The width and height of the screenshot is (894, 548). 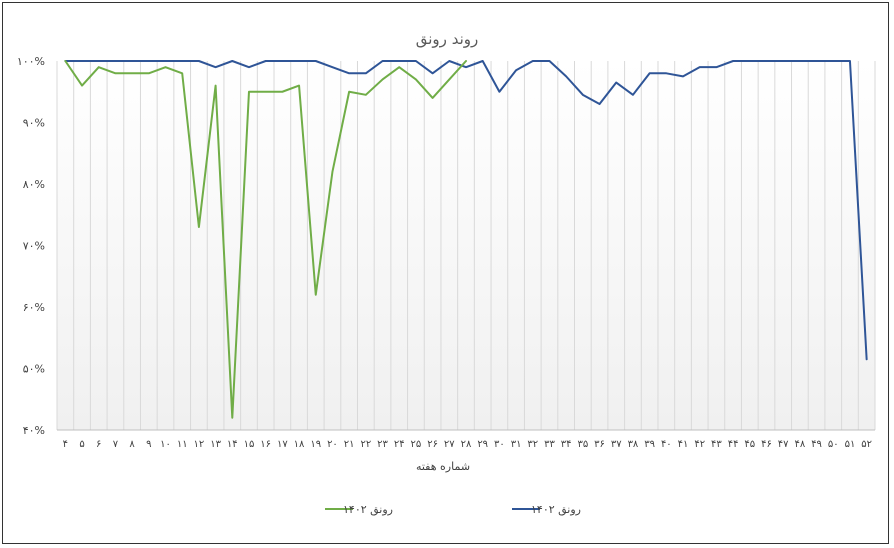 What do you see at coordinates (332, 444) in the screenshot?
I see `x-tick-label: ۲۰` at bounding box center [332, 444].